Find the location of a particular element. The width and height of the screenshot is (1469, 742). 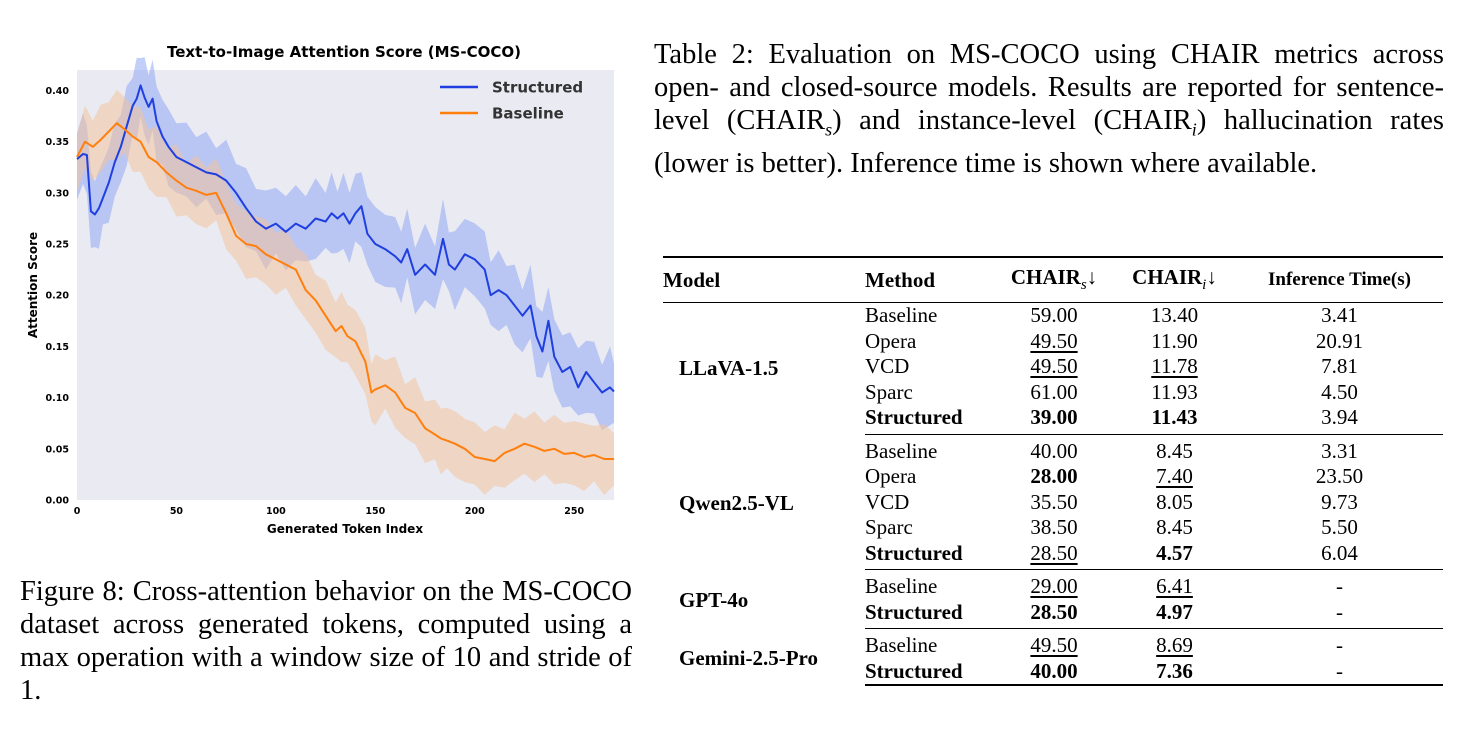

chair-s-cell: 39.00 is located at coordinates (1054, 420).